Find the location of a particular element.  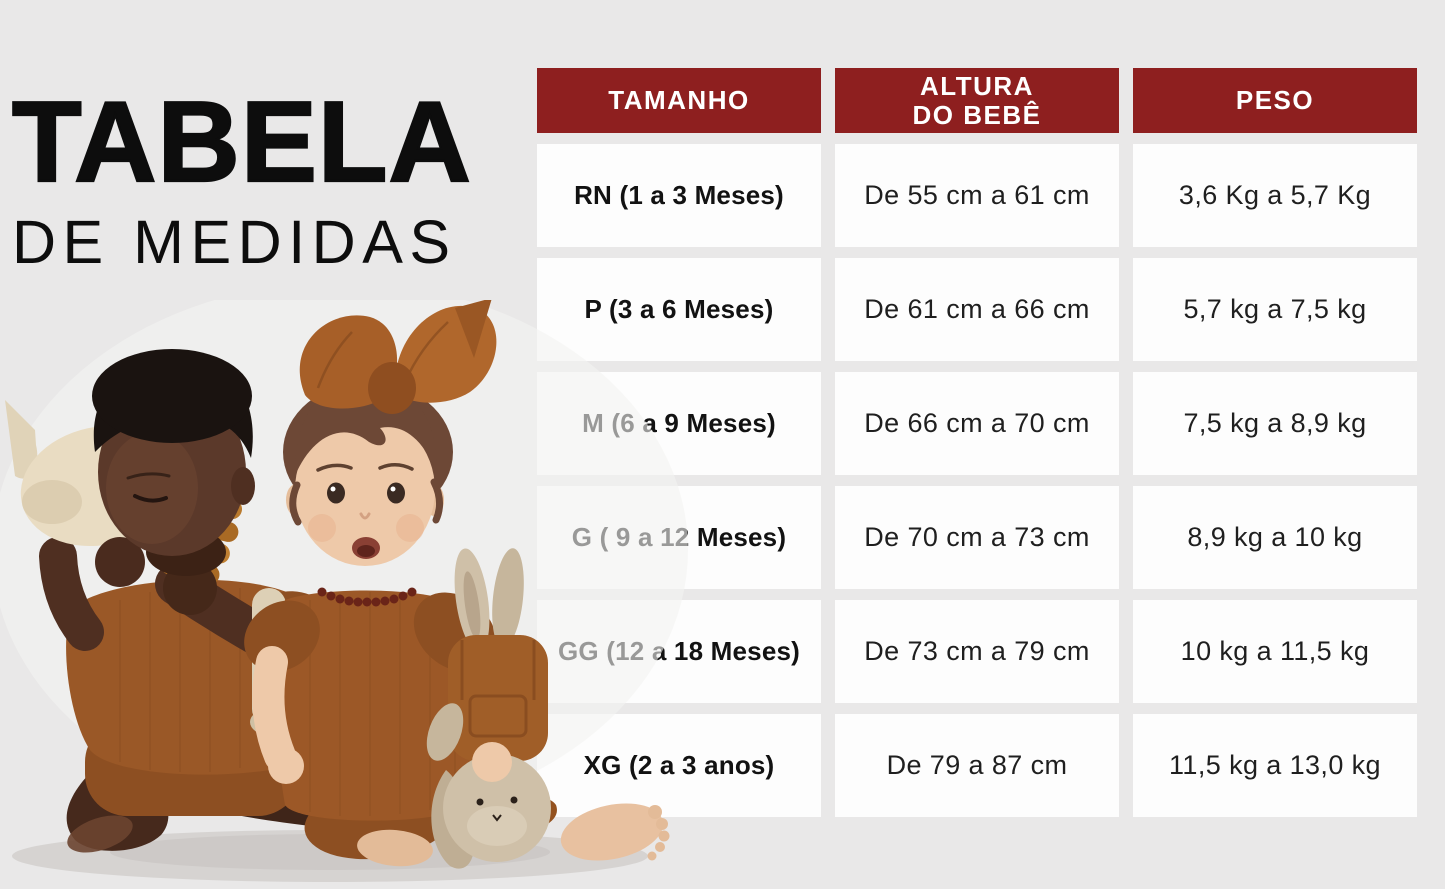

row-m-height: De 66 cm a 70 cm is located at coordinates (977, 423).